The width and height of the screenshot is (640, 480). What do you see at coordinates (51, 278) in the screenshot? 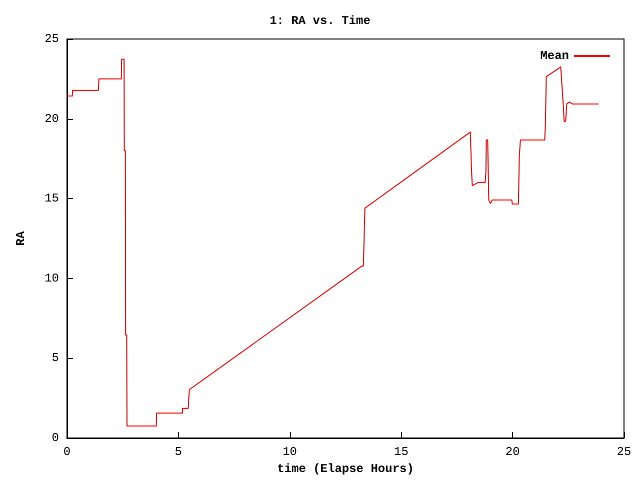
I see `y-tick-label: 10` at bounding box center [51, 278].